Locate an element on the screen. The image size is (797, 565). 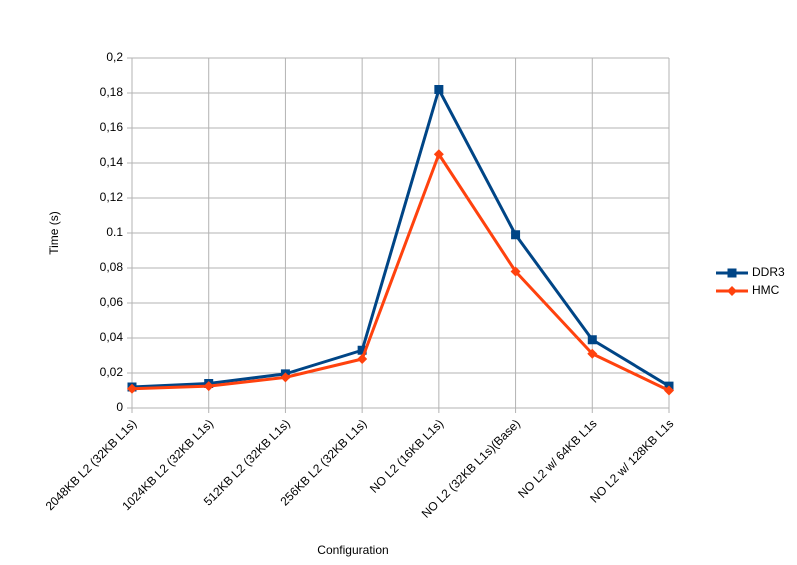
y-tick-label: 0 is located at coordinates (119, 407).